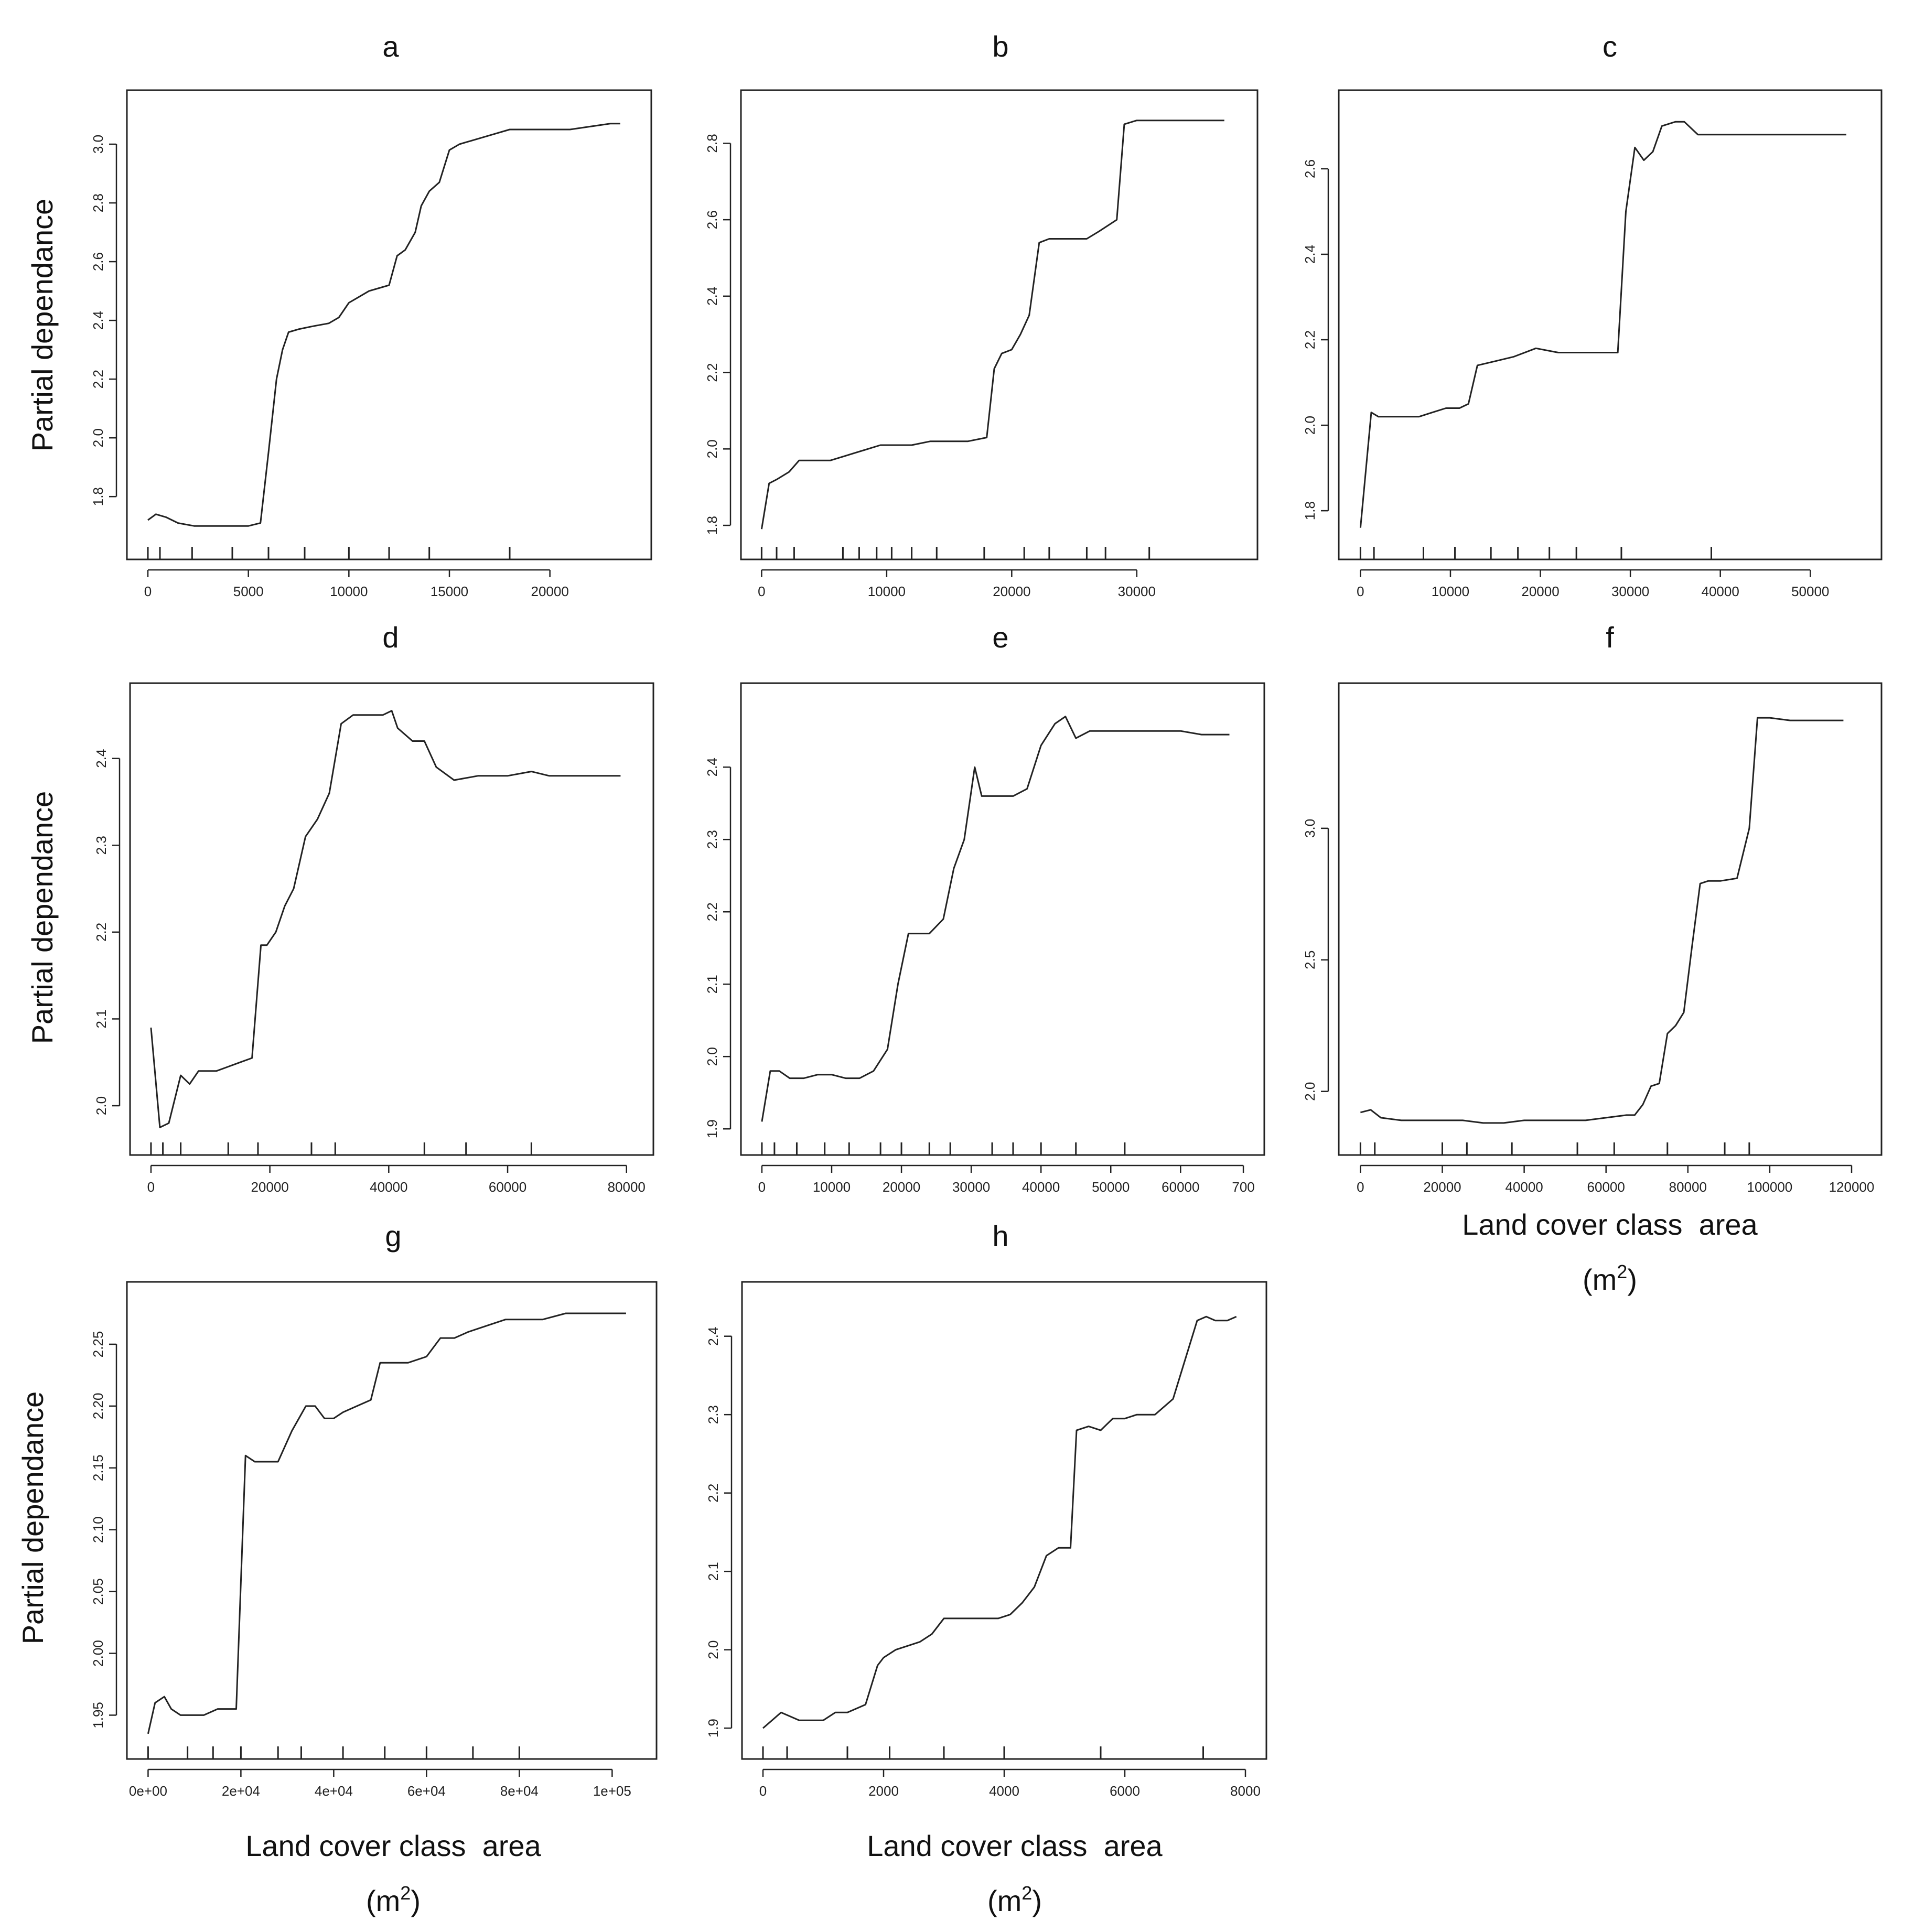 The width and height of the screenshot is (1914, 1932). What do you see at coordinates (1688, 1187) in the screenshot?
I see `x-tick-label: 80000` at bounding box center [1688, 1187].